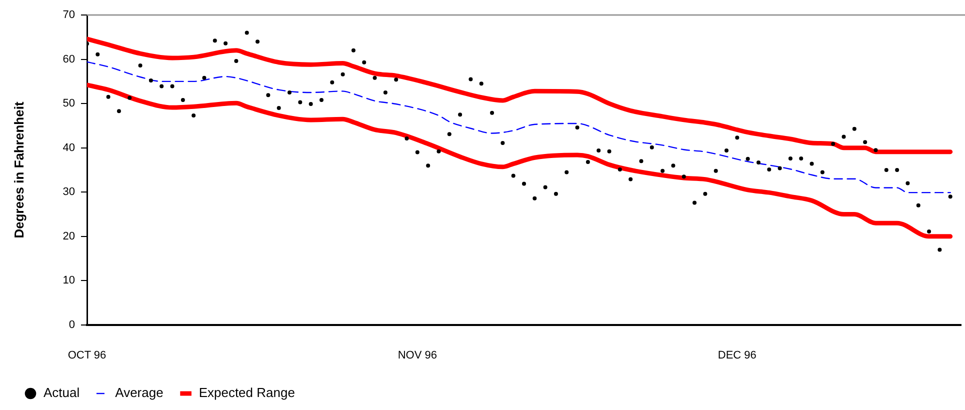 This screenshot has height=410, width=965. What do you see at coordinates (68, 59) in the screenshot?
I see `y-tick-label: 60` at bounding box center [68, 59].